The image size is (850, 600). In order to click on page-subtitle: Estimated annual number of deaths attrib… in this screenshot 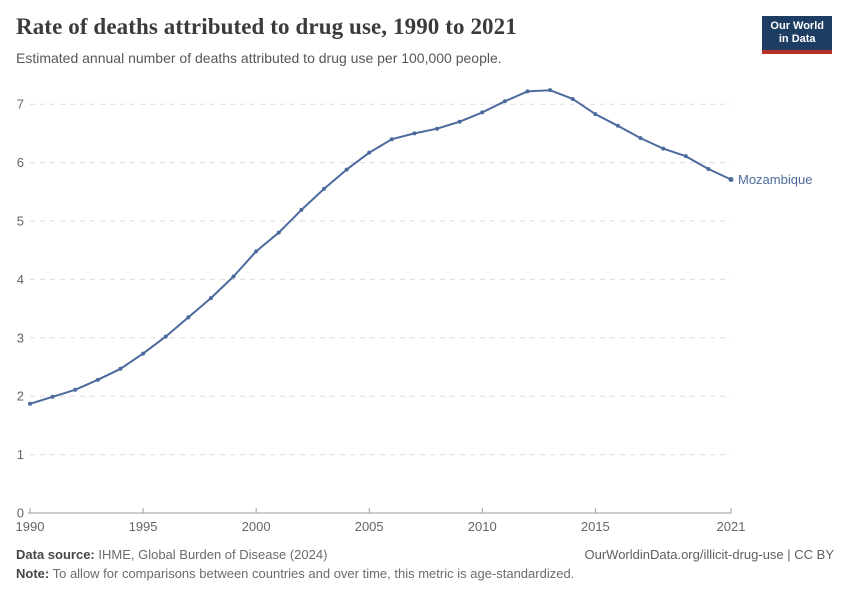, I will do `click(259, 58)`.